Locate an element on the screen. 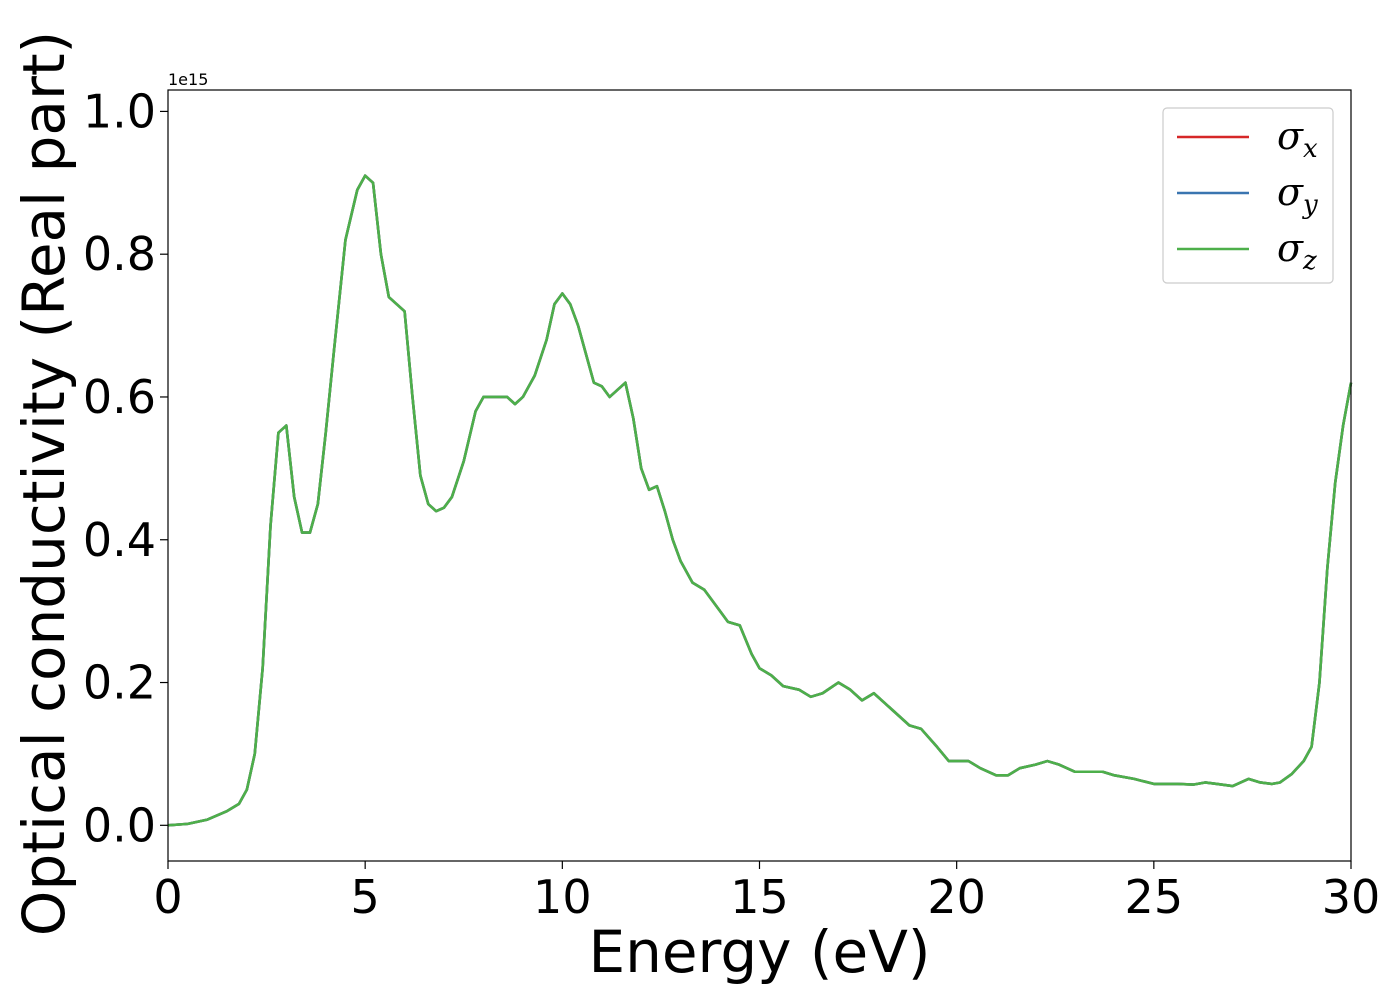  legend: σx σy σz is located at coordinates (1248, 195).